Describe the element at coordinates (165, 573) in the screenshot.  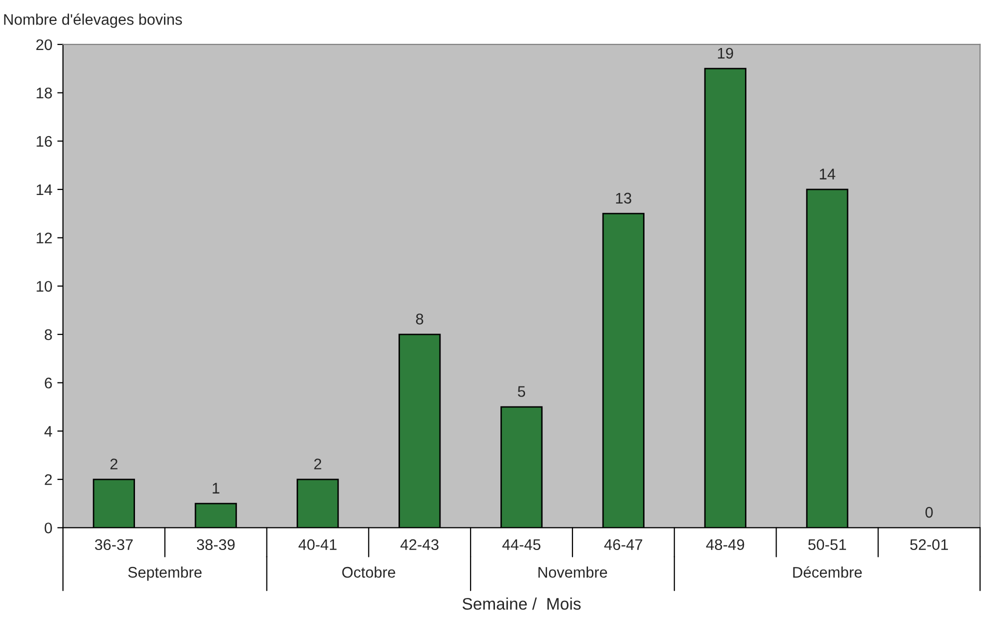
I see `text: Septembre` at that location.